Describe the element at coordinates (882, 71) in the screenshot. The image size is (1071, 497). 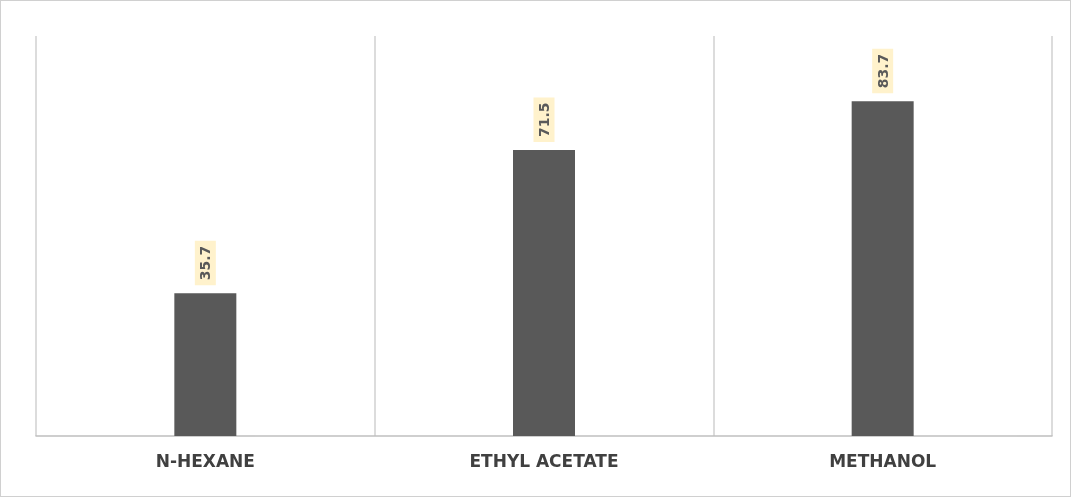
I see `data-label: 83.7` at that location.